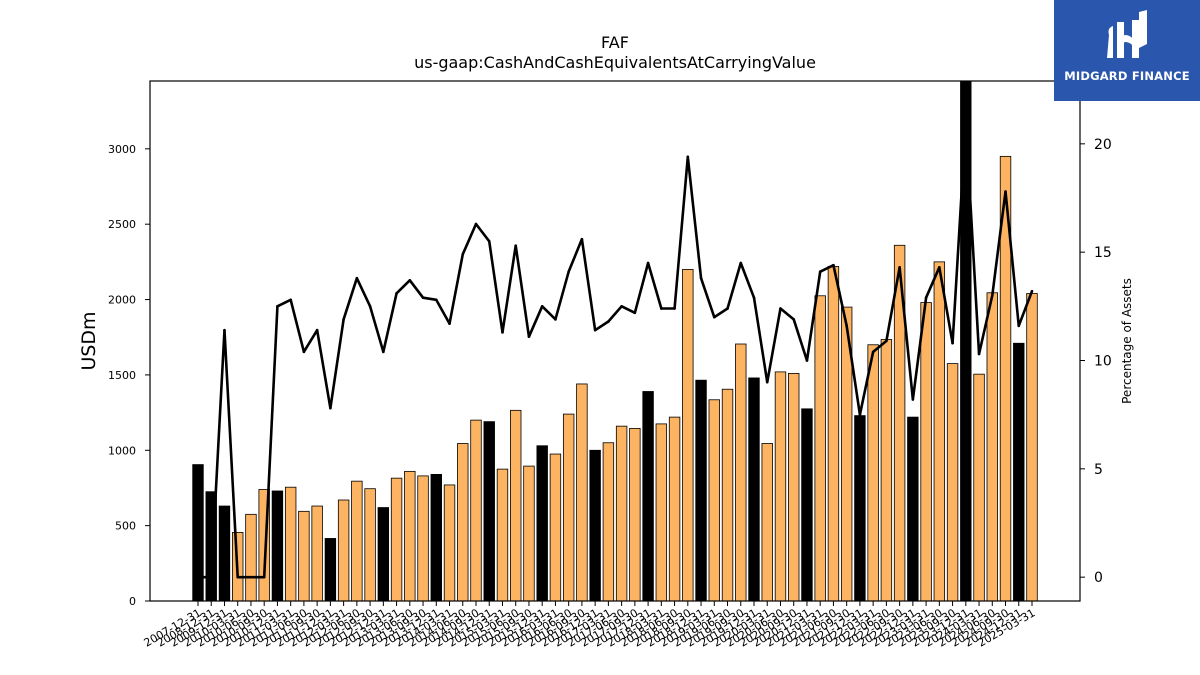  Describe the element at coordinates (1096, 361) in the screenshot. I see `right-axis: 0 5 10 15 20` at that location.